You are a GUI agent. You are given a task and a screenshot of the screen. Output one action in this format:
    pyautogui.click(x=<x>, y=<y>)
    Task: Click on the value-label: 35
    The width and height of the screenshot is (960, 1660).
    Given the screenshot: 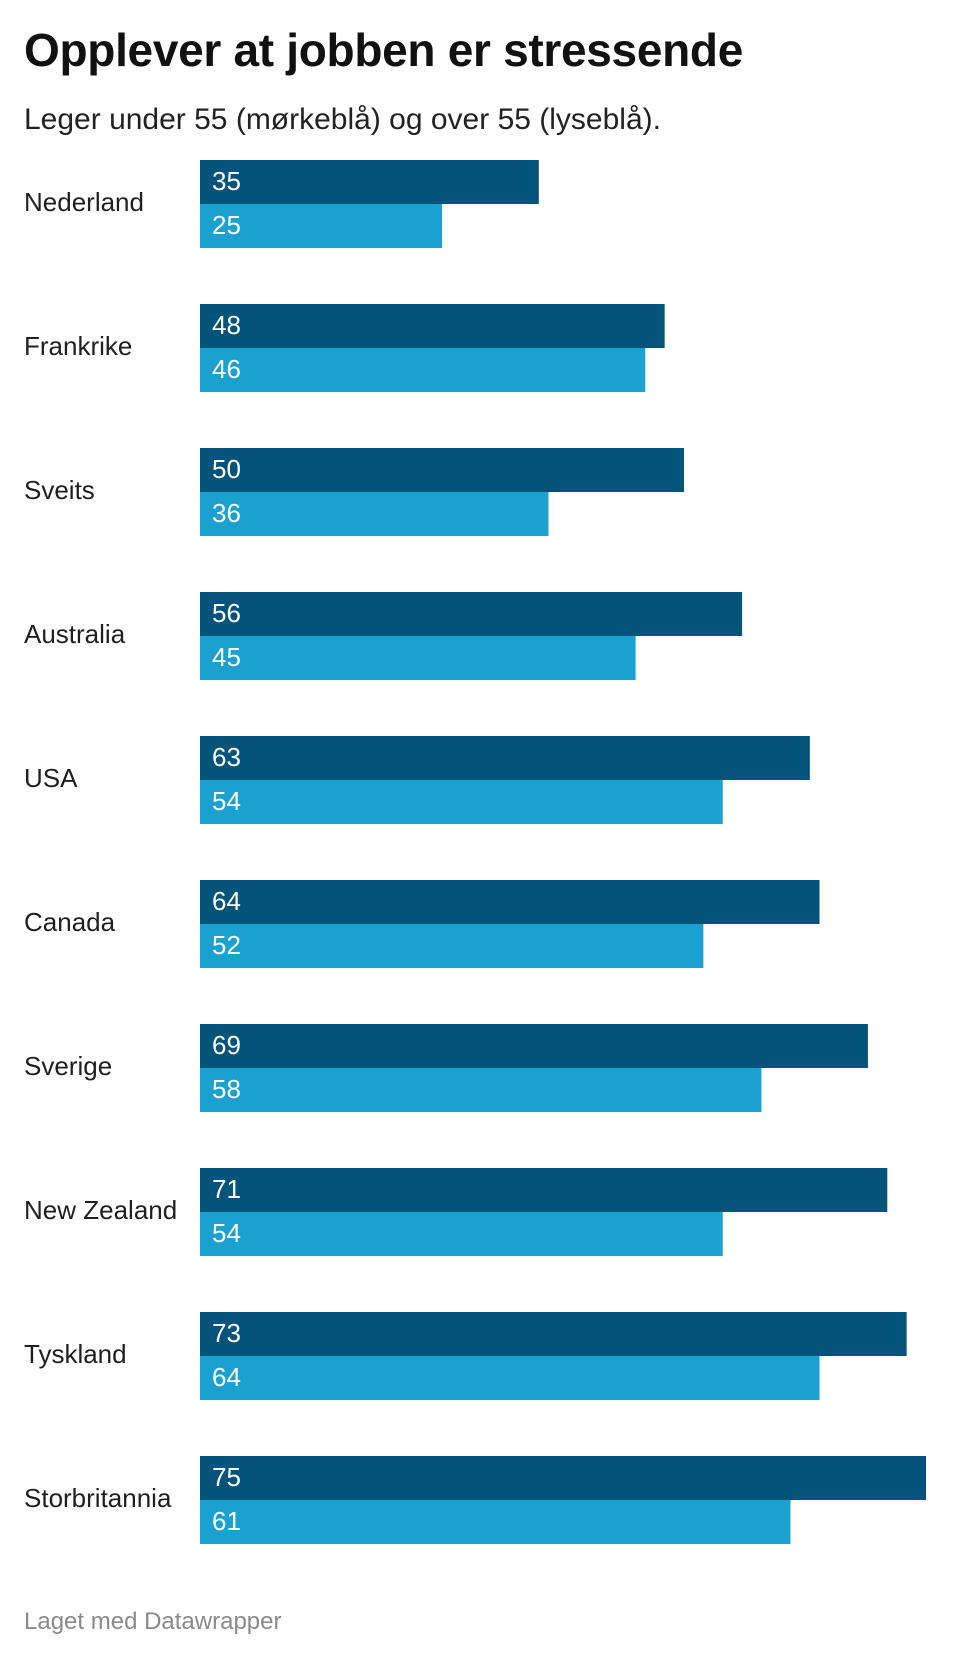 What is the action you would take?
    pyautogui.click(x=226, y=181)
    